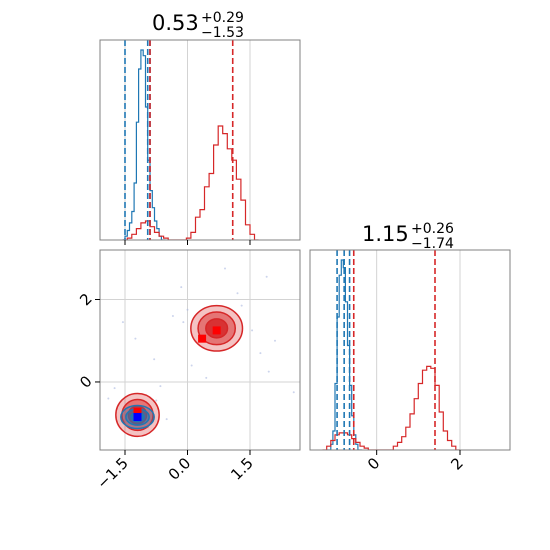 The image size is (550, 550). What do you see at coordinates (222, 33) in the screenshot?
I see `title-param1-minus: −1.53` at bounding box center [222, 33].